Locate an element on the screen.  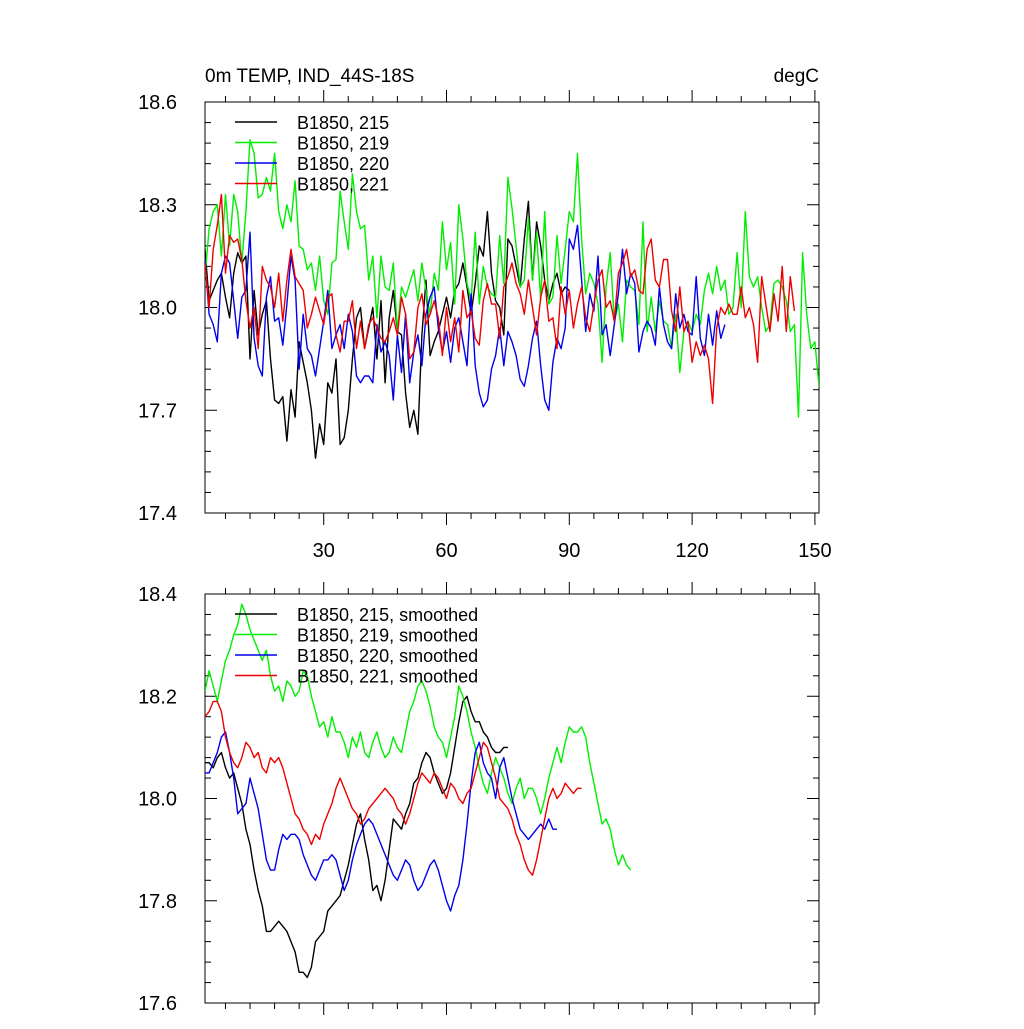
legend-label: B1850, 221, smoothed is located at coordinates (387, 677).